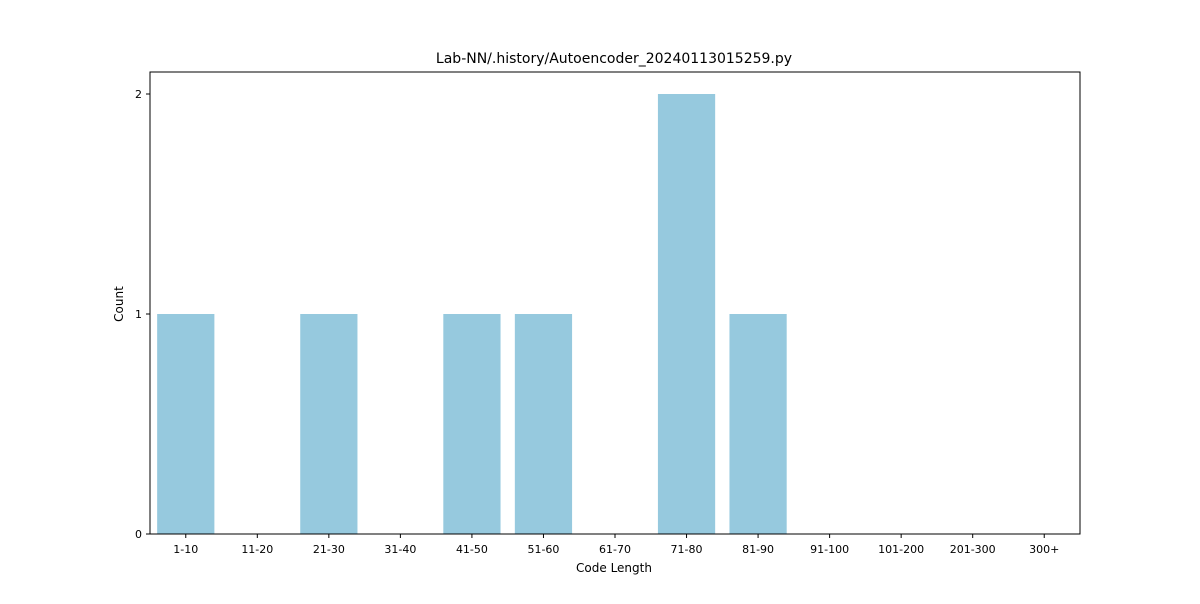  What do you see at coordinates (901, 549) in the screenshot?
I see `x-tick-label: 101-200` at bounding box center [901, 549].